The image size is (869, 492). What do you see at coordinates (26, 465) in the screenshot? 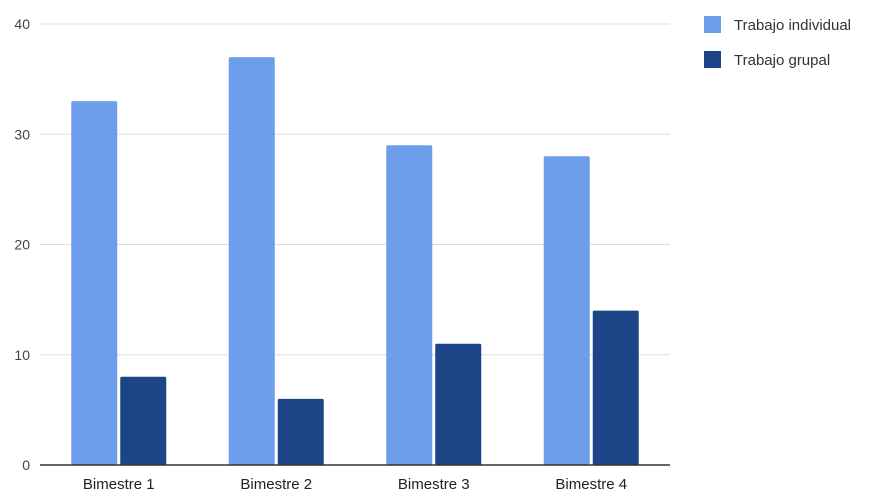
I see `y-tick-label: 0` at bounding box center [26, 465].